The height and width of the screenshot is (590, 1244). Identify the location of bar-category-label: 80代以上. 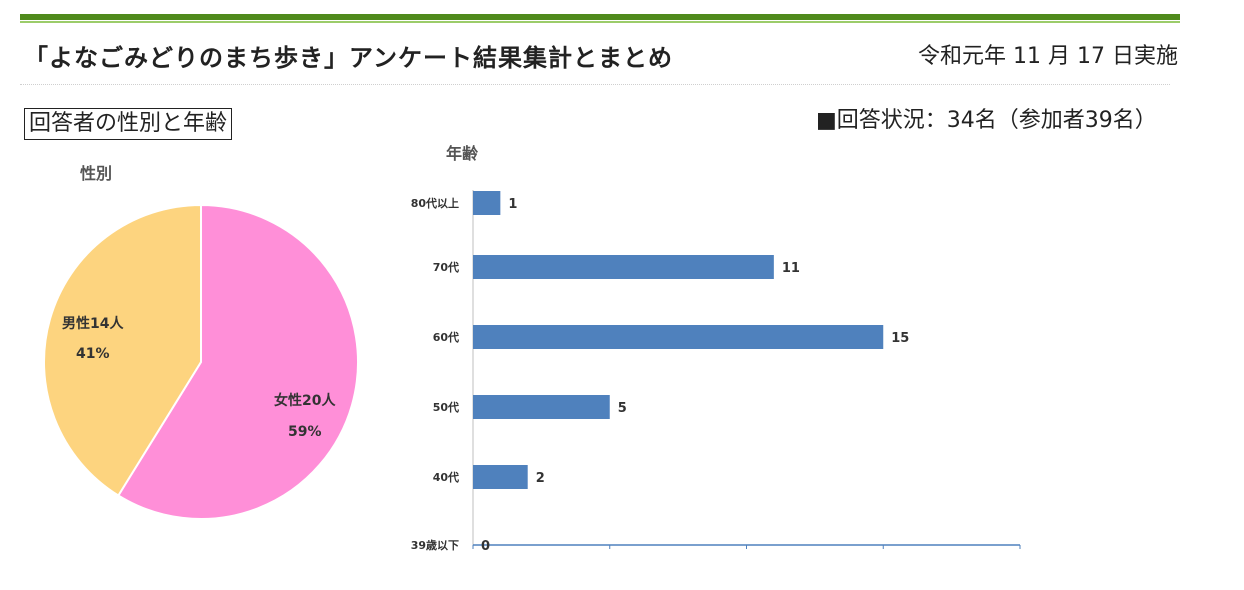
(435, 203).